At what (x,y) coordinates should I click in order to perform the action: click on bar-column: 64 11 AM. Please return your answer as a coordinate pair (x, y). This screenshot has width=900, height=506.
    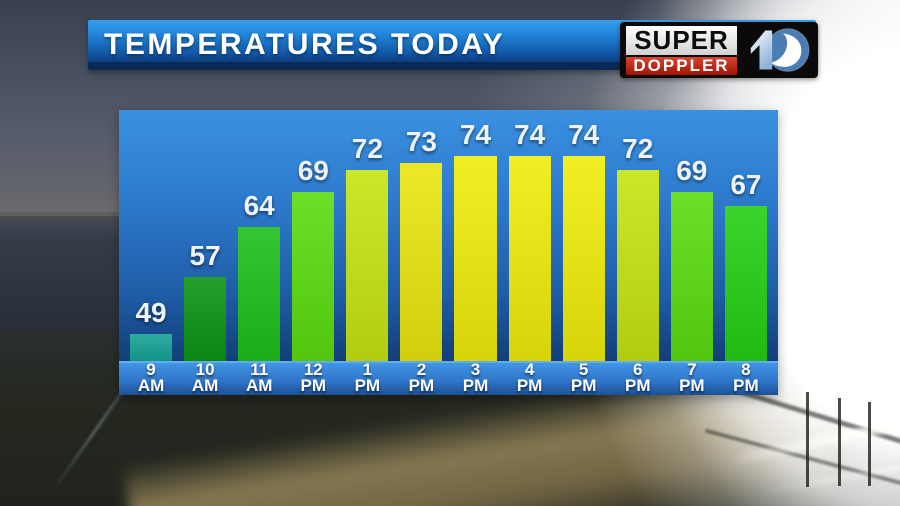
    Looking at the image, I should click on (259, 252).